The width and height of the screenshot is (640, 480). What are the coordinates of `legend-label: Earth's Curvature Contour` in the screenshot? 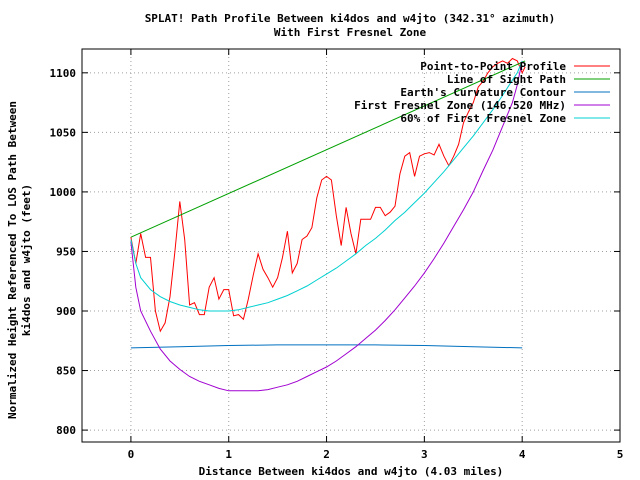 It's located at (483, 92).